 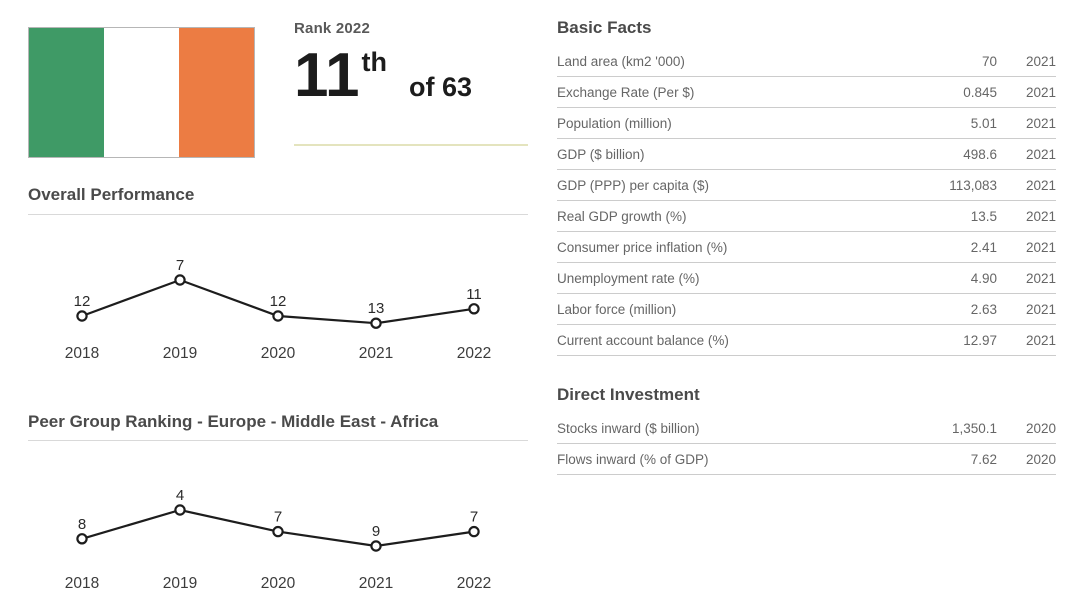 I want to click on fact-value: 498.6, so click(x=980, y=154).